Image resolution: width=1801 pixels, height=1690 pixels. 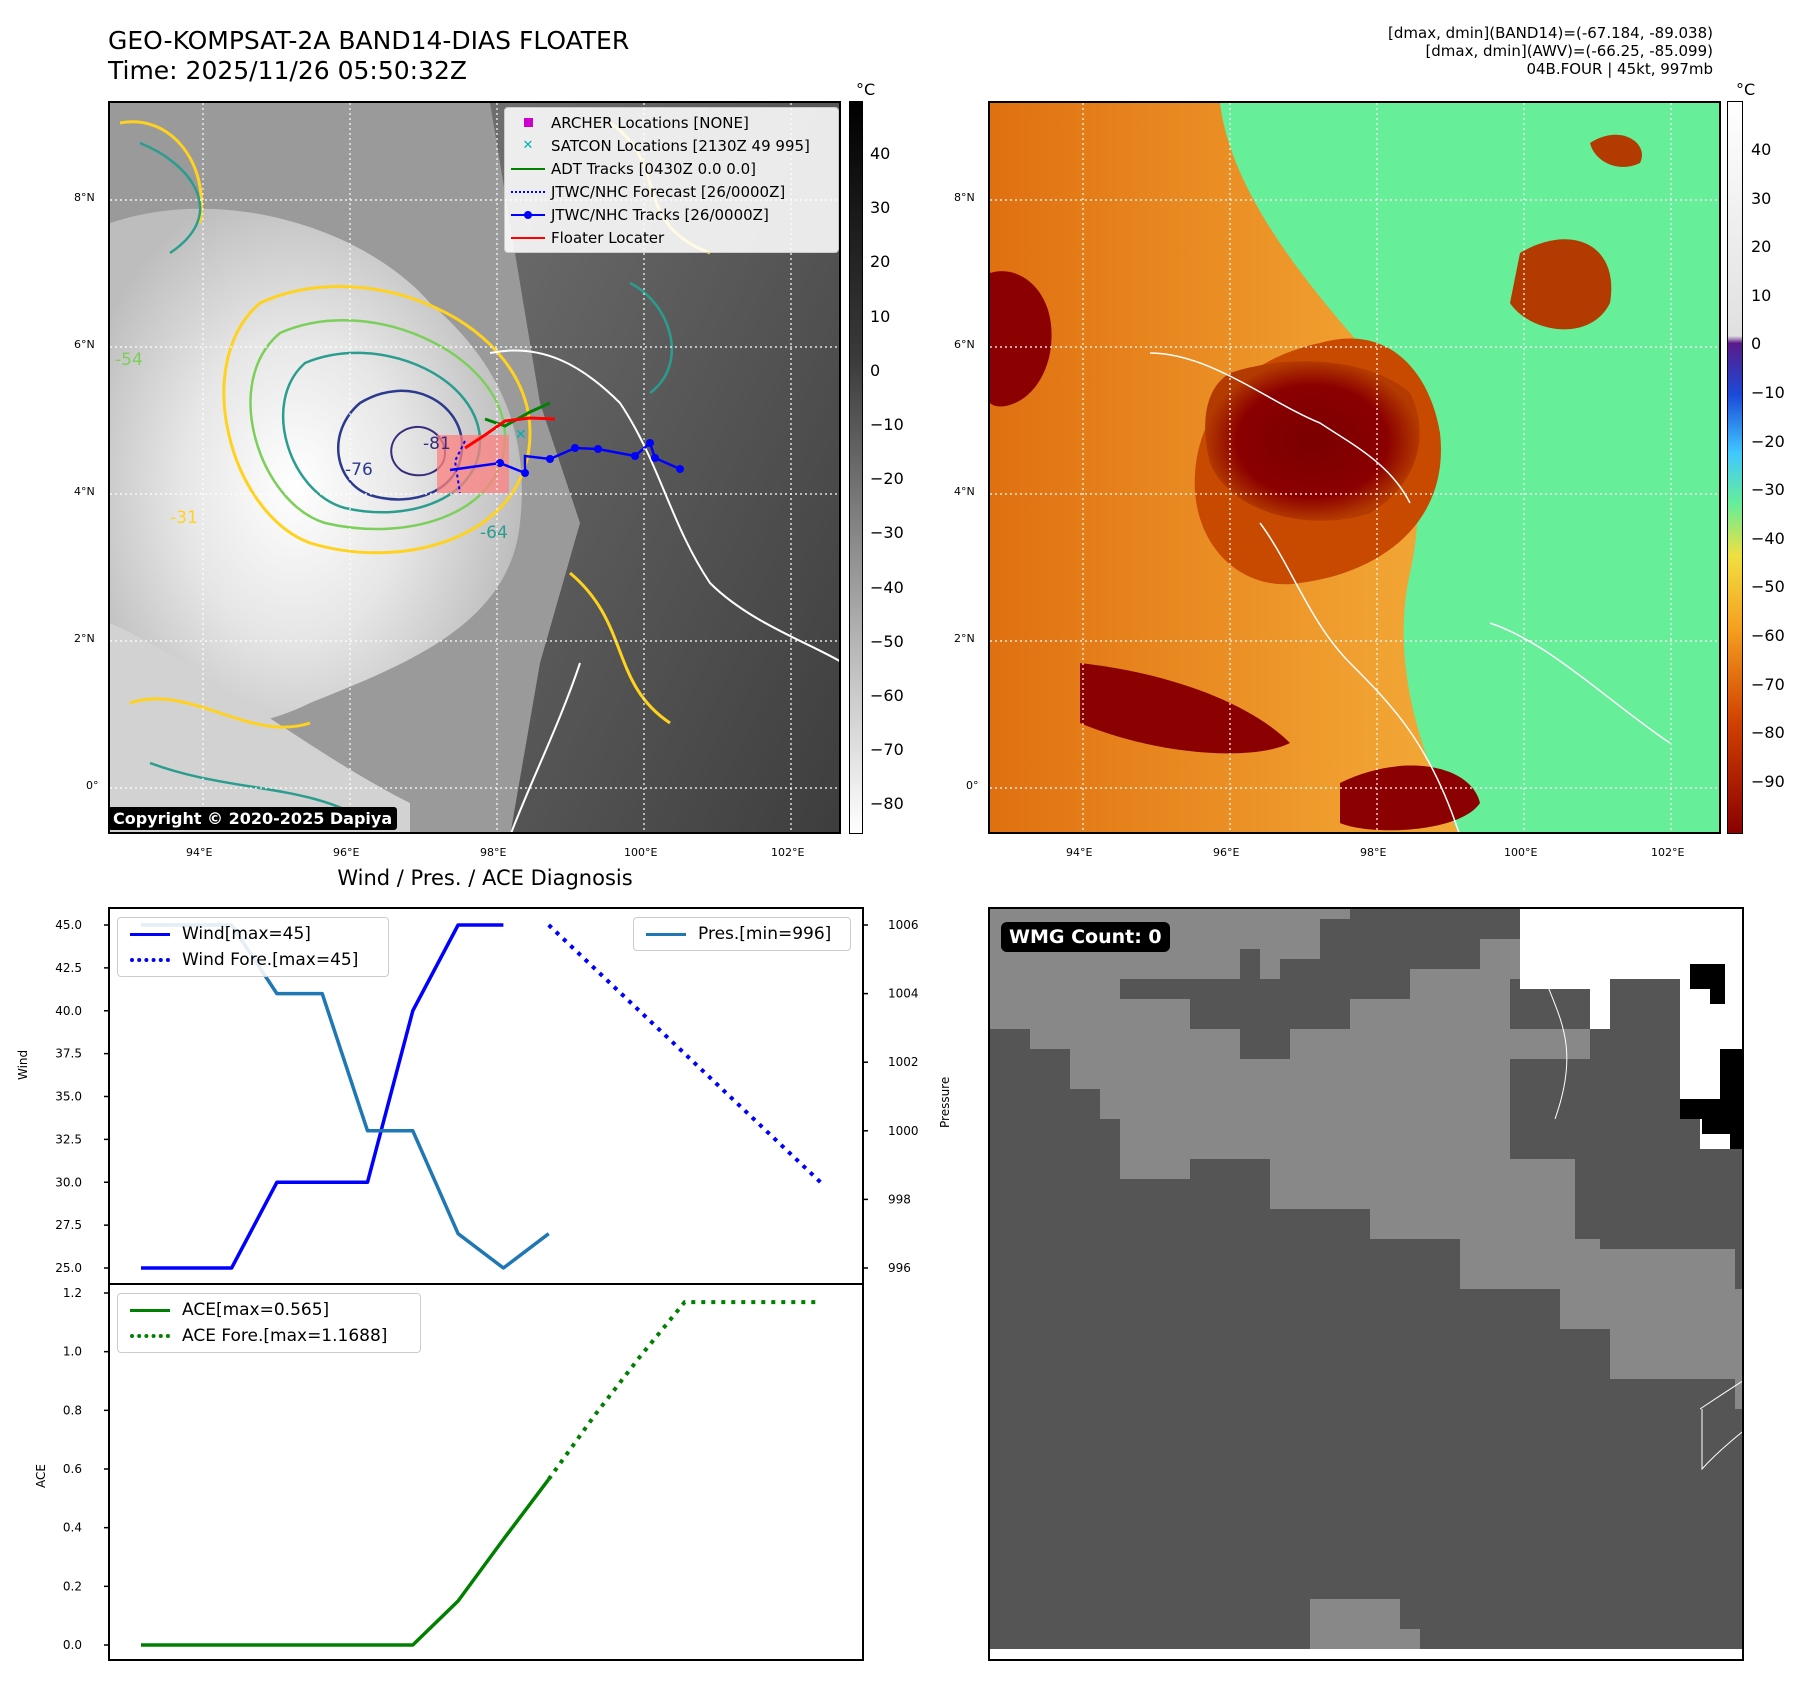 I want to click on wind-tick-label: 37.5, so click(x=68, y=1054).